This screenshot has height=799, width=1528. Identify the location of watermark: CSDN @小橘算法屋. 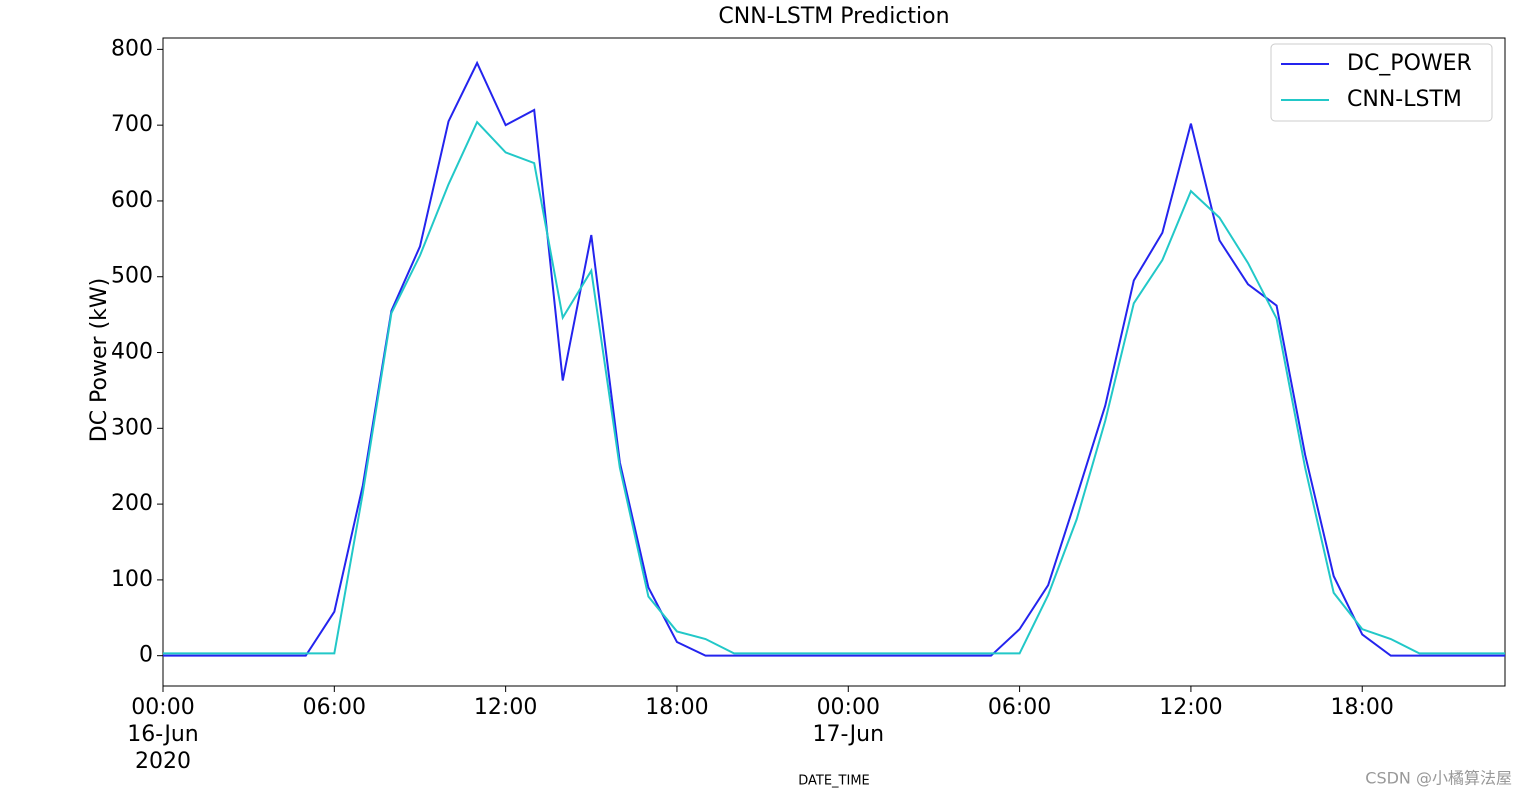
(1438, 778).